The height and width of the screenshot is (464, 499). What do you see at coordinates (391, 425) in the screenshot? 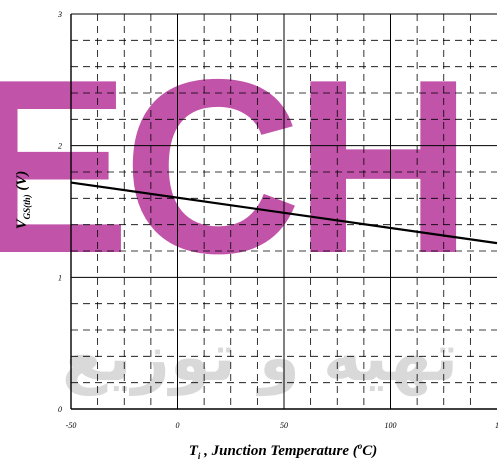
I see `x-tick-label: 100` at bounding box center [391, 425].